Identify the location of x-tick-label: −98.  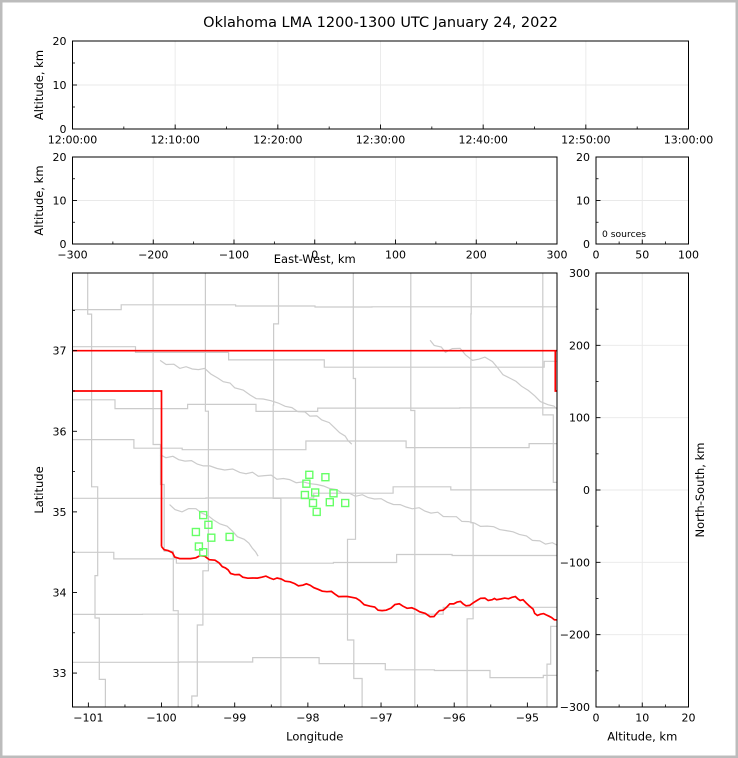
(307, 718).